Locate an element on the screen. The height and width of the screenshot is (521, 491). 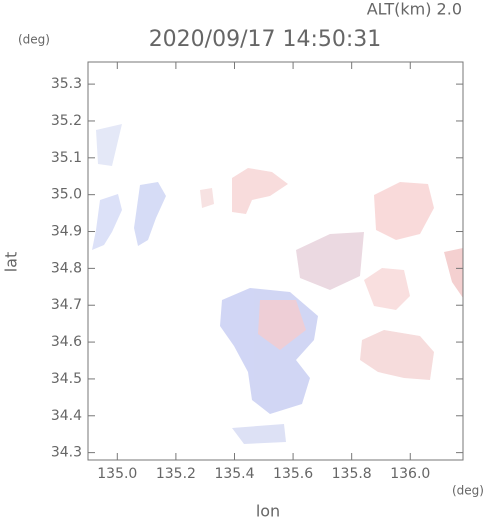
y-tick-label: 34.6 is located at coordinates (66, 342).